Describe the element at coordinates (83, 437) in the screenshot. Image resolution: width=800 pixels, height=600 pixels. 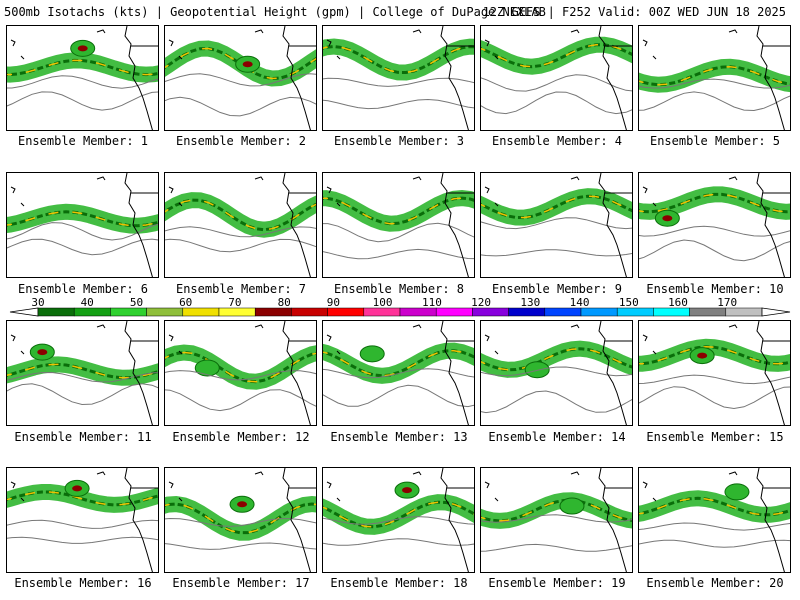
I see `panel-label: Ensemble Member: 11` at that location.